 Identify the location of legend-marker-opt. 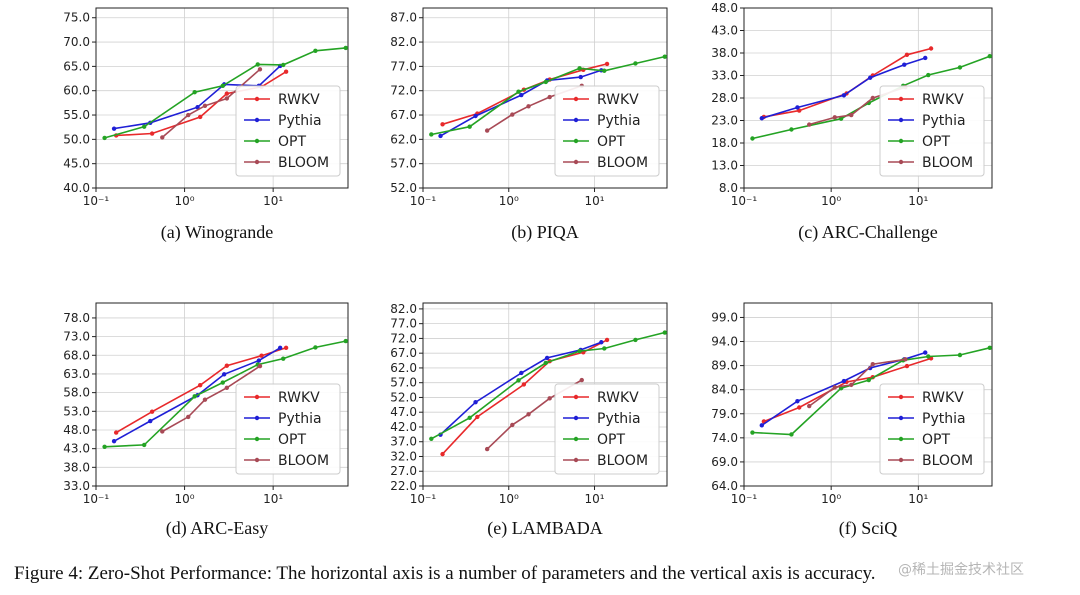
(901, 141).